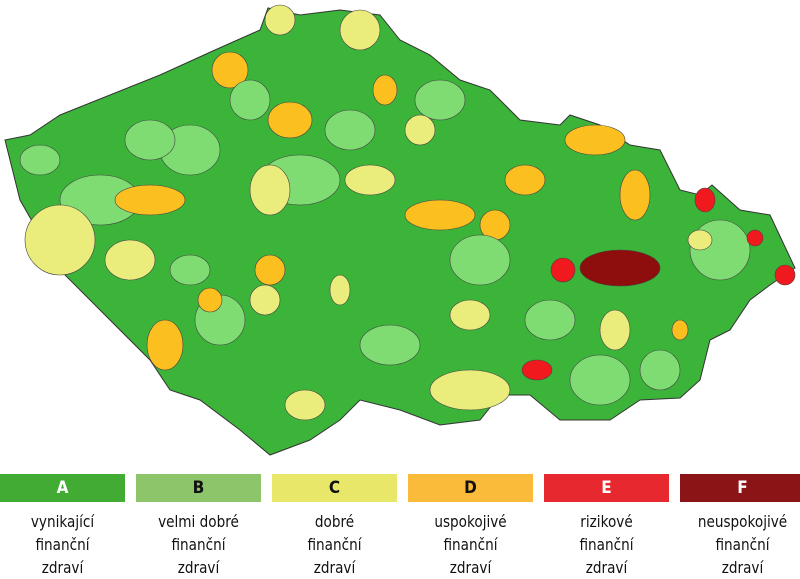  I want to click on desc-line: velmi dobré, so click(198, 521).